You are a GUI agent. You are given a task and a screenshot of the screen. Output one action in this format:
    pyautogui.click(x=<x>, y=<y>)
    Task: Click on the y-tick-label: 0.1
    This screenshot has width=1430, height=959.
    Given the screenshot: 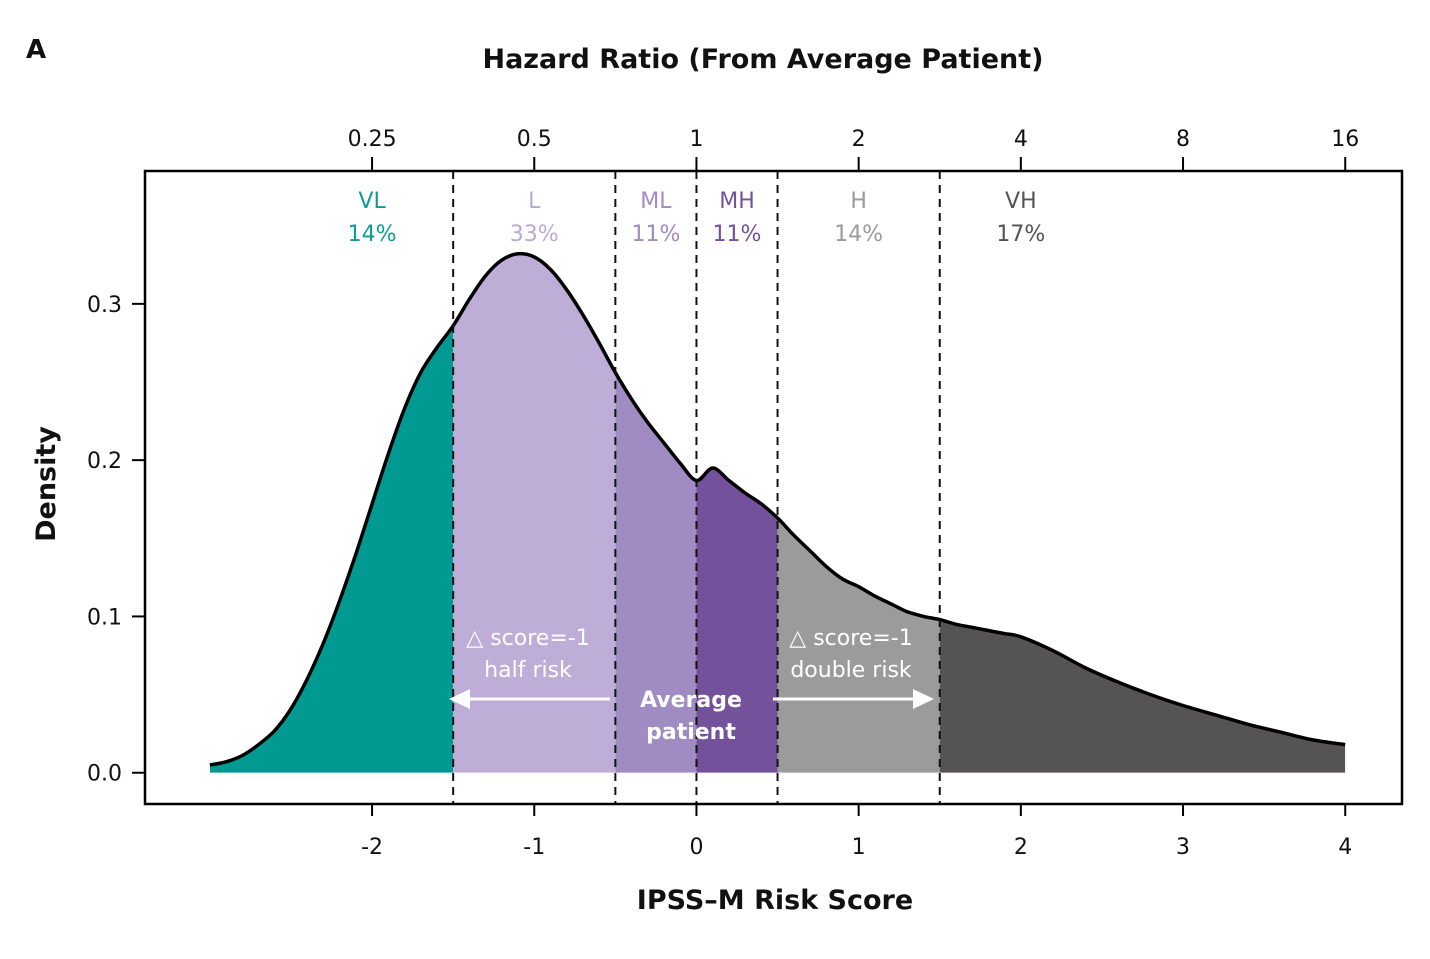 What is the action you would take?
    pyautogui.click(x=104, y=617)
    